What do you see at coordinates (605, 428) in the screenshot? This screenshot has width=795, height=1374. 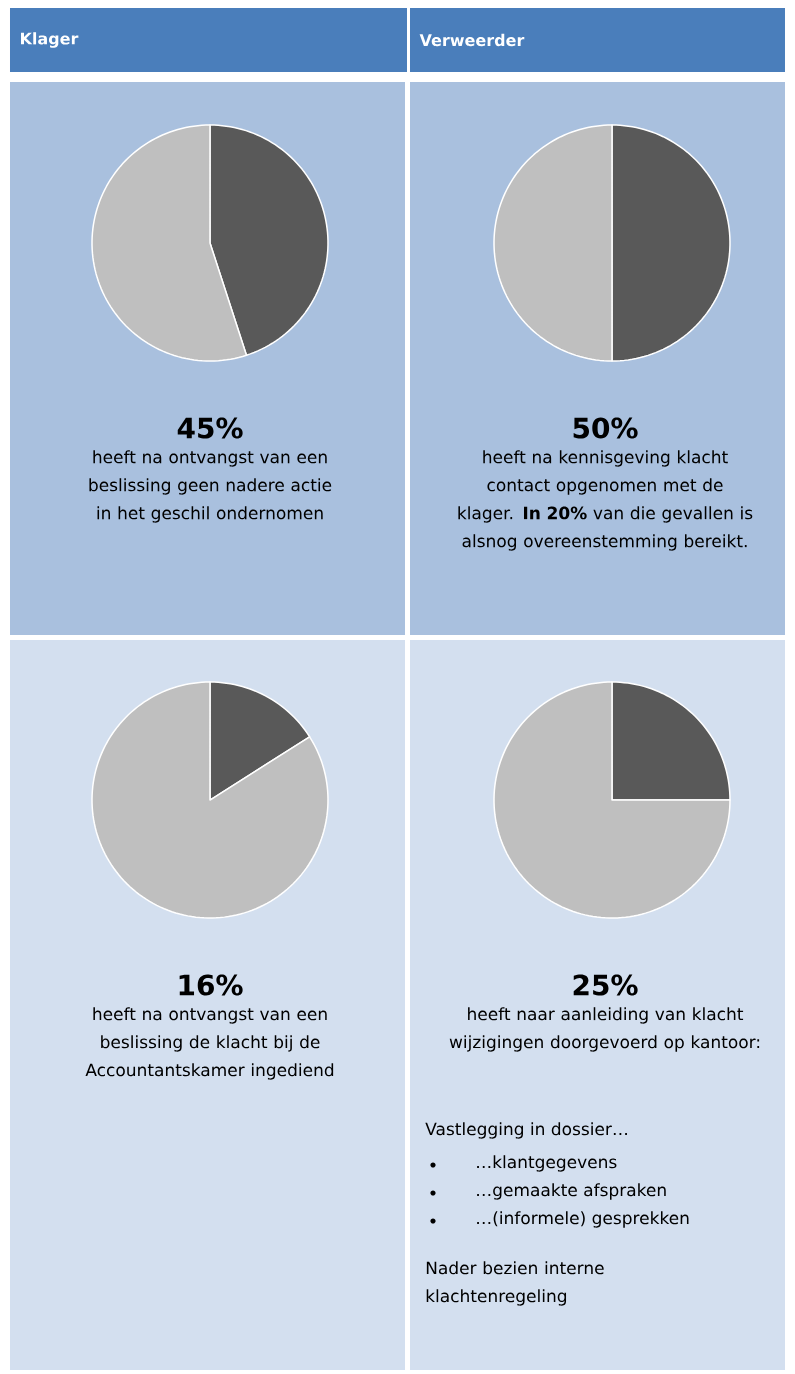 I see `text: 50%` at bounding box center [605, 428].